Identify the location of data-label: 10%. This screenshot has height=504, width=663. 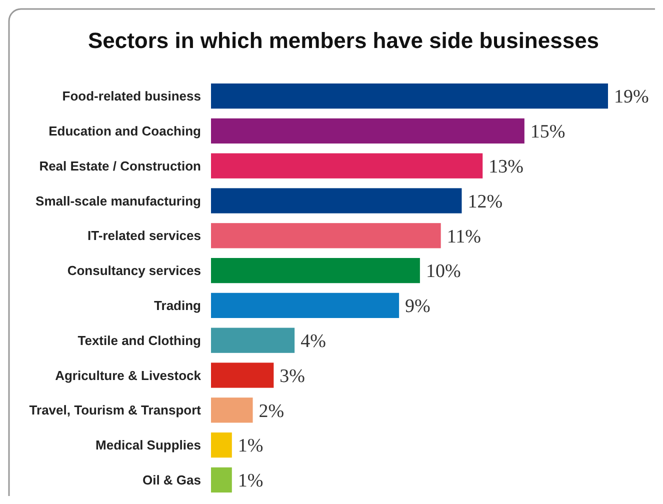
(443, 271).